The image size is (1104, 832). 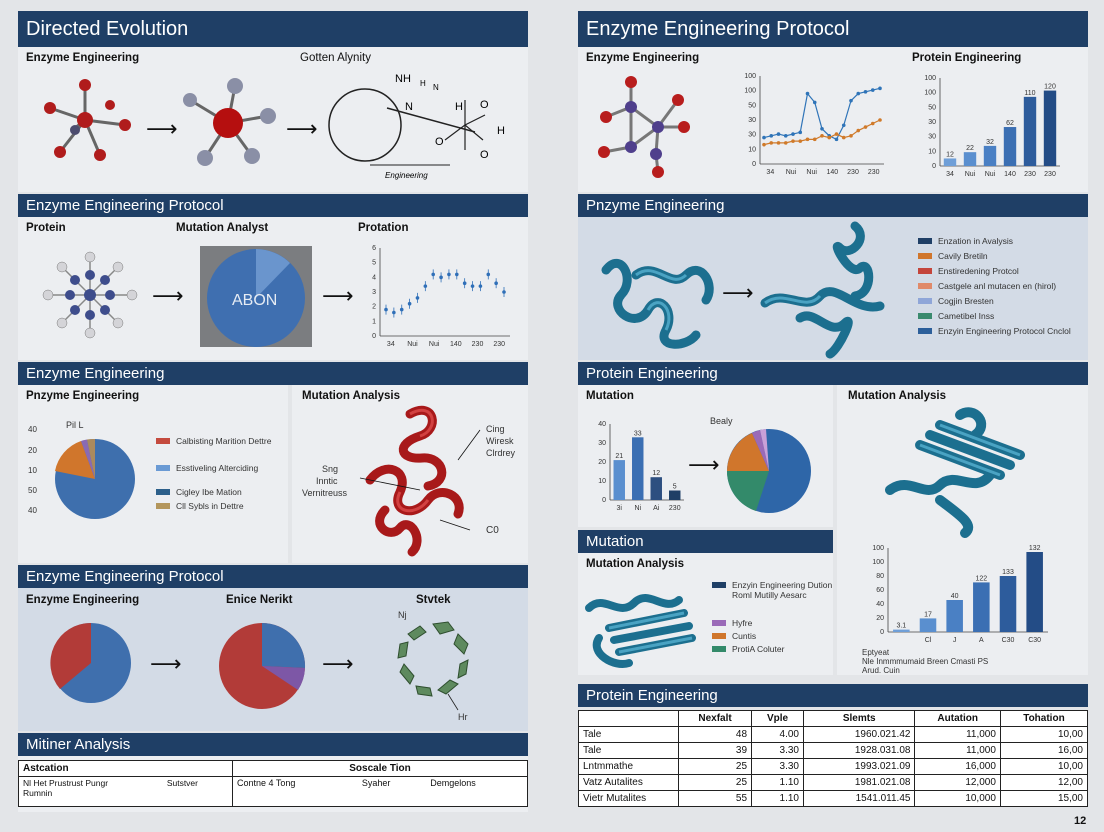 What do you see at coordinates (1029, 93) in the screenshot?
I see `bar-value-label: 110` at bounding box center [1029, 93].